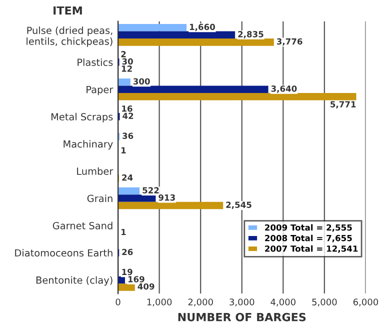  What do you see at coordinates (123, 54) in the screenshot?
I see `data-label: 2` at bounding box center [123, 54].